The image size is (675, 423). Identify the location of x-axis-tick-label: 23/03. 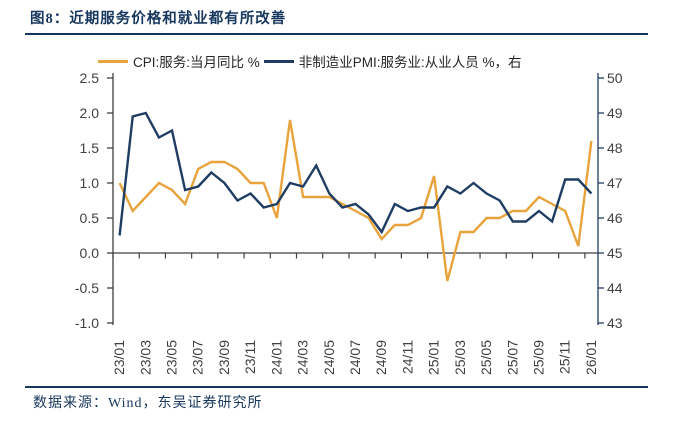
(145, 357).